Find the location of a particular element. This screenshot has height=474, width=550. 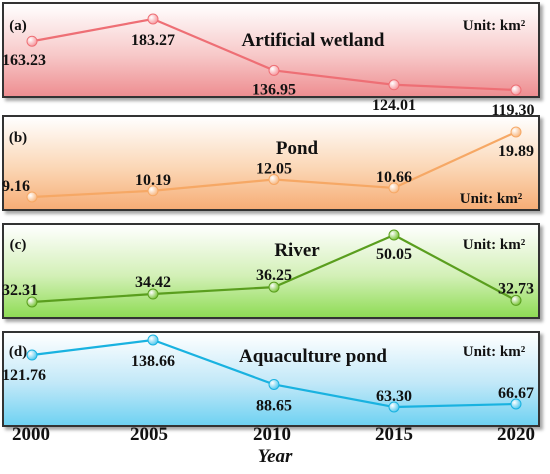

panel-label: (b) is located at coordinates (18, 138).